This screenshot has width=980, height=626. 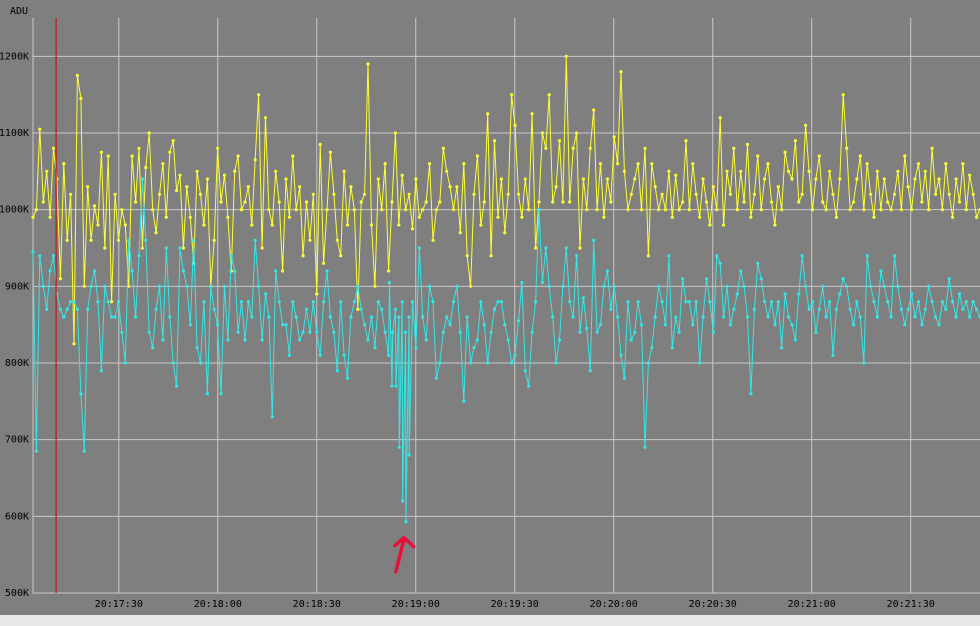 What do you see at coordinates (14, 210) in the screenshot?
I see `y-tick-label: 1000K` at bounding box center [14, 210].